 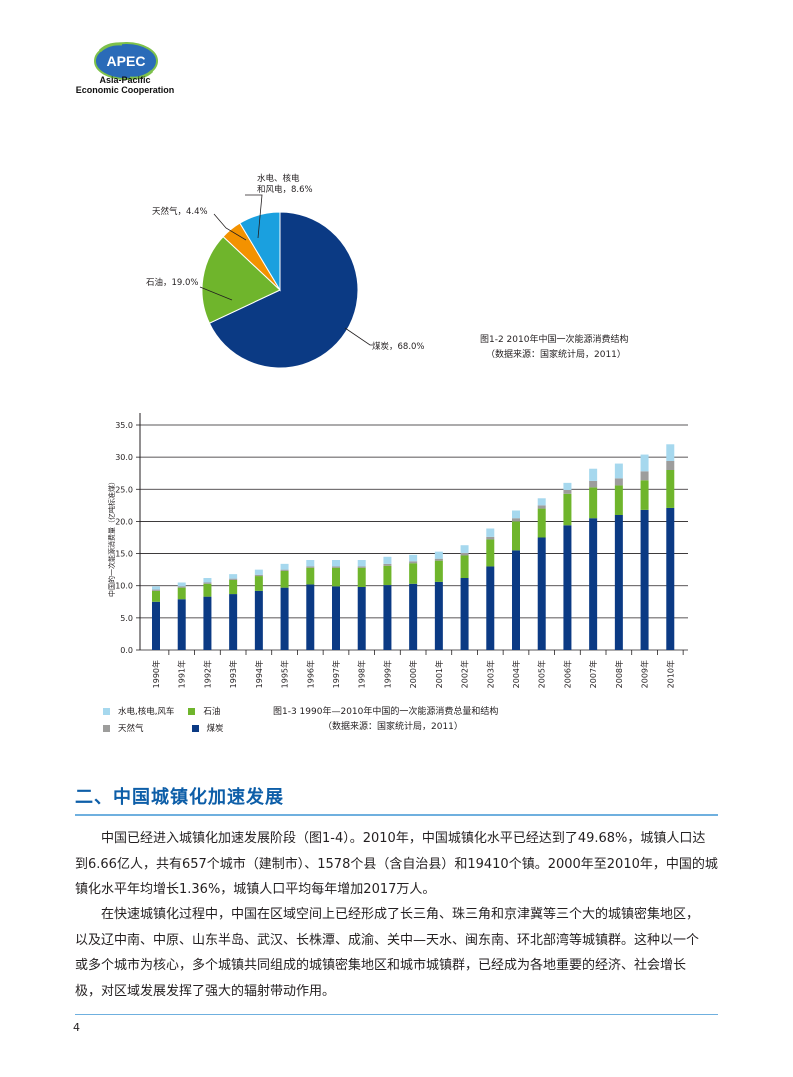 I want to click on heading-divider, so click(x=396, y=815).